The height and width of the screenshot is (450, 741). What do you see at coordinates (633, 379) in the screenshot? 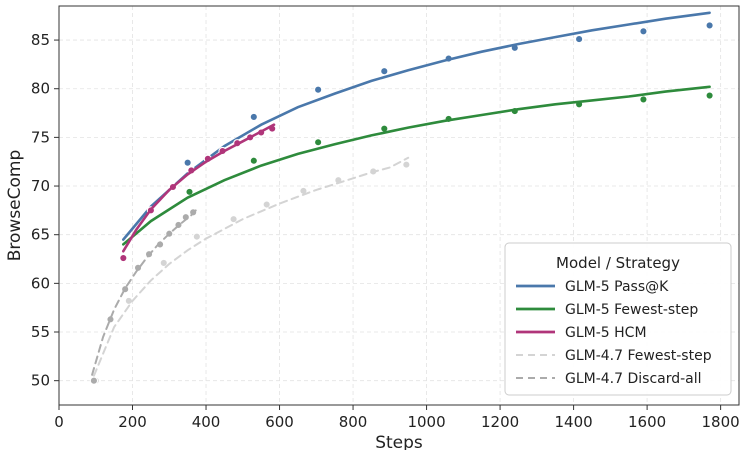
I see `legend-label-glm47-discard: GLM-4.7 Discard-all` at bounding box center [633, 379].